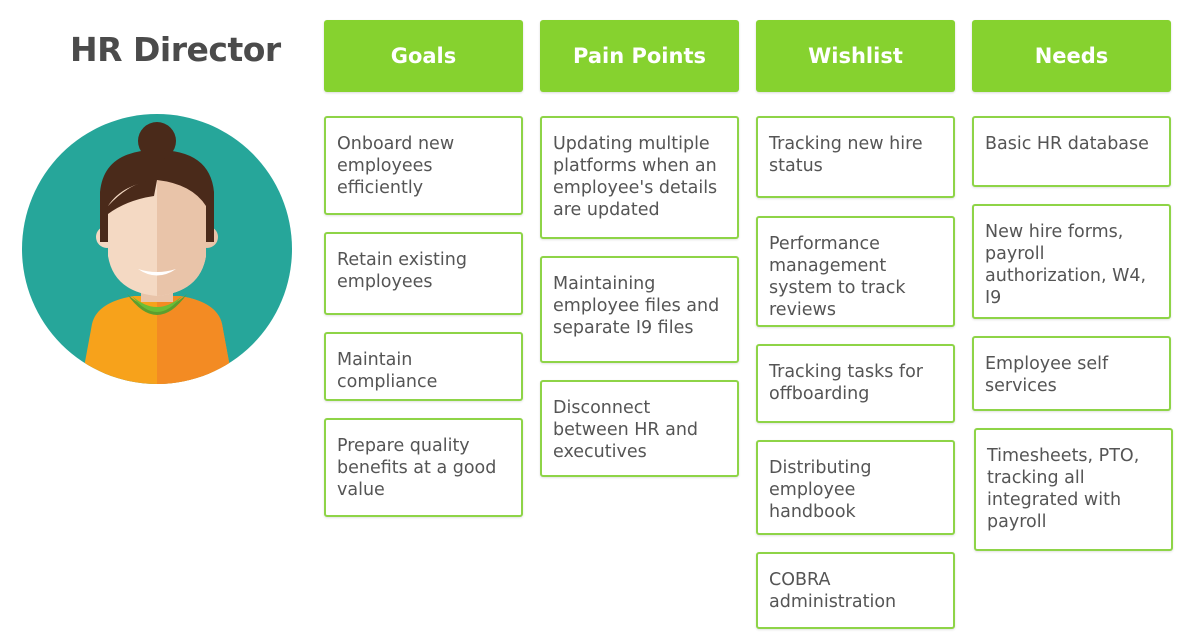 The height and width of the screenshot is (642, 1200). I want to click on pain-point-card: Disconnect between HR and executives, so click(639, 428).